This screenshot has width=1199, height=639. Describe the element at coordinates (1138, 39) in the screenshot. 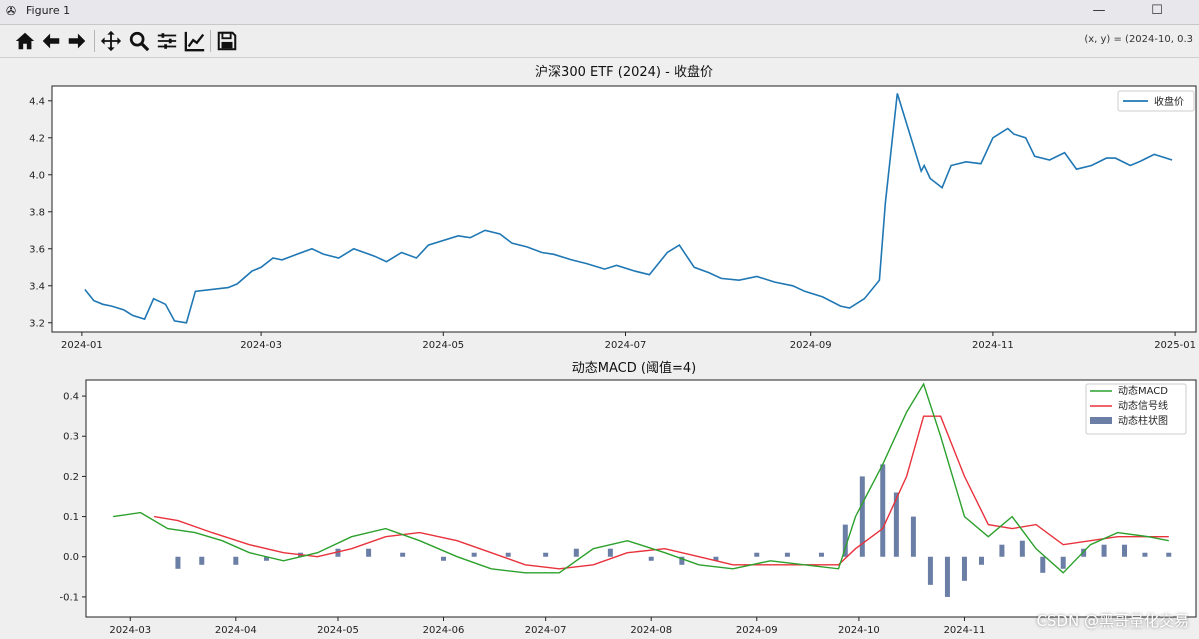

I see `coordinate-readout: (x, y) = (2024-10, 0.3` at that location.